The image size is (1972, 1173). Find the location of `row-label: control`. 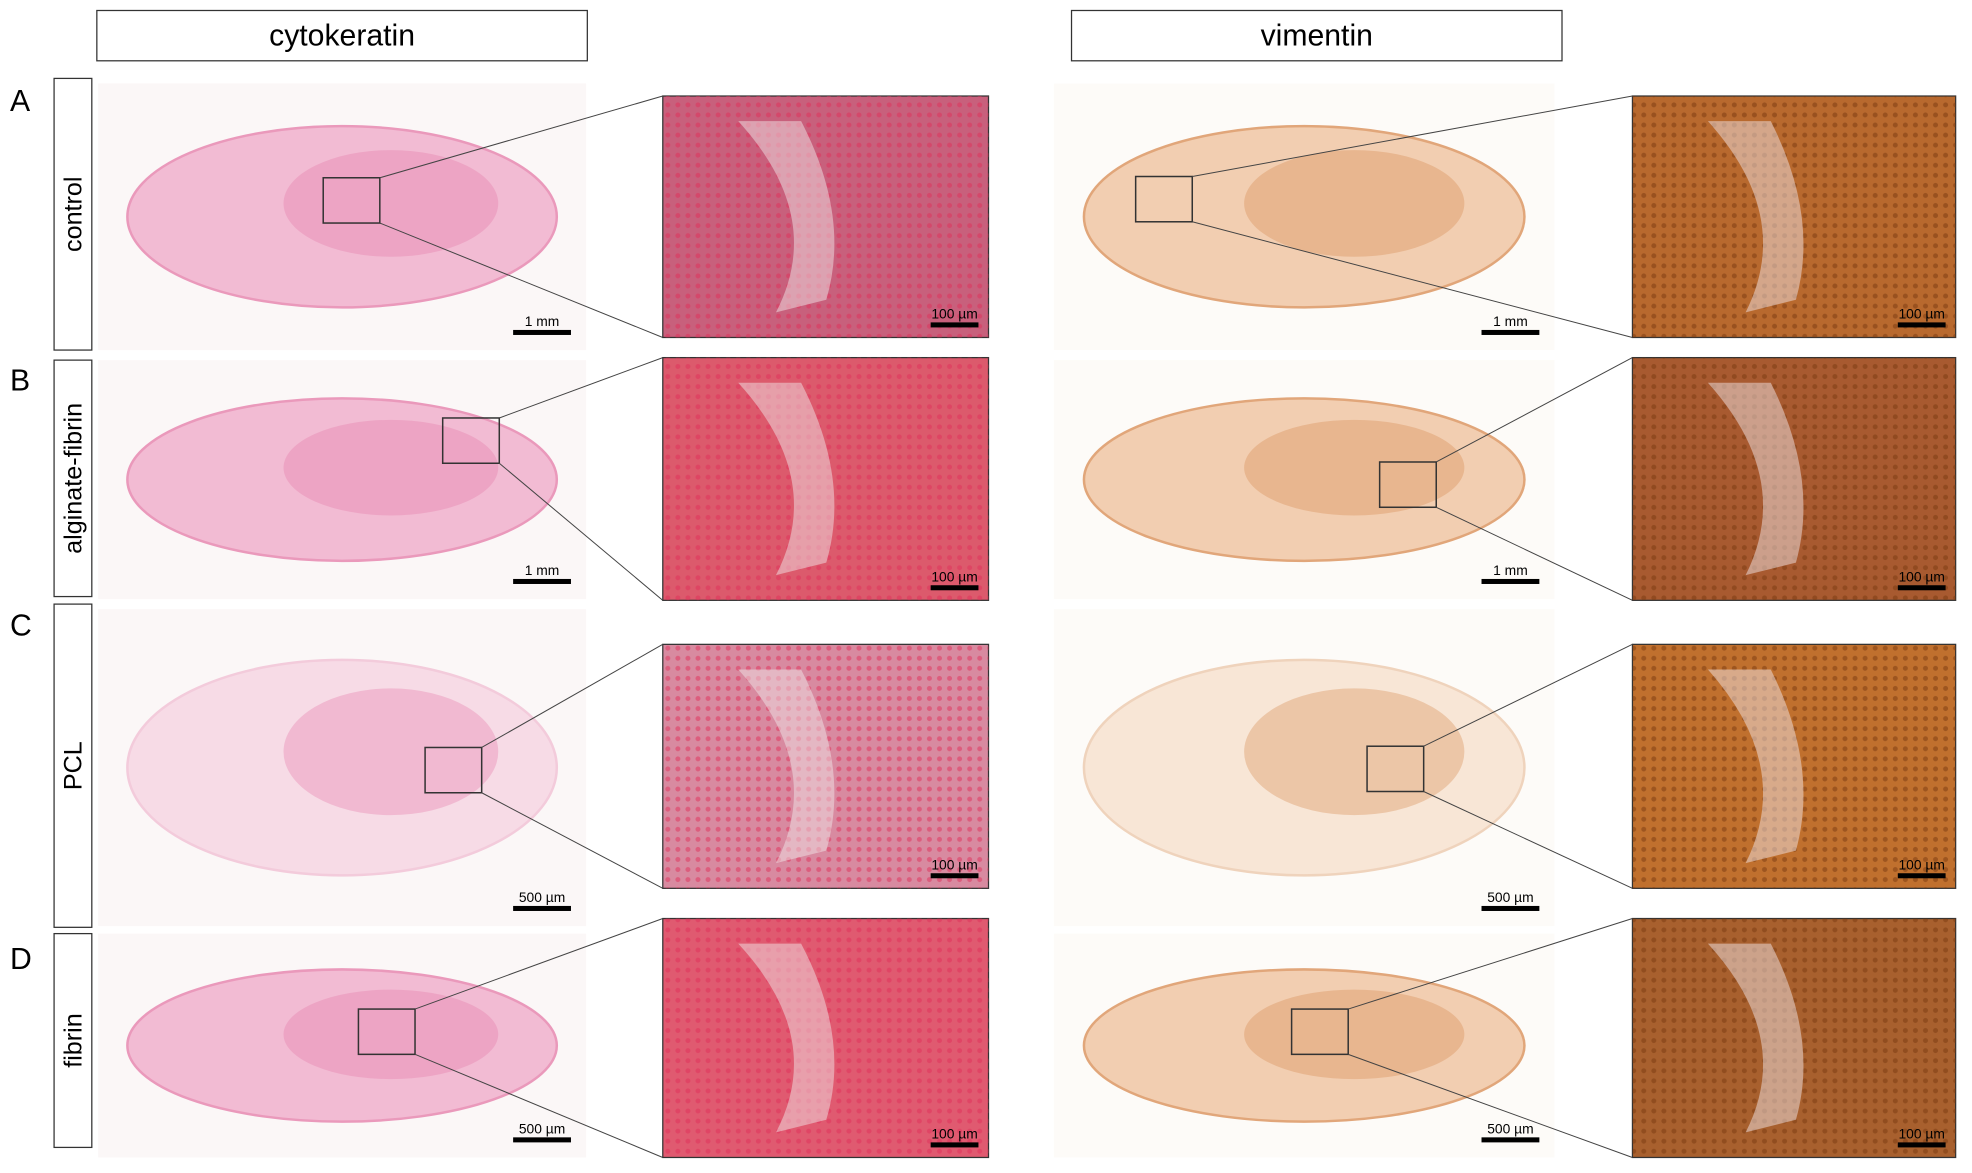

row-label: control is located at coordinates (74, 214).